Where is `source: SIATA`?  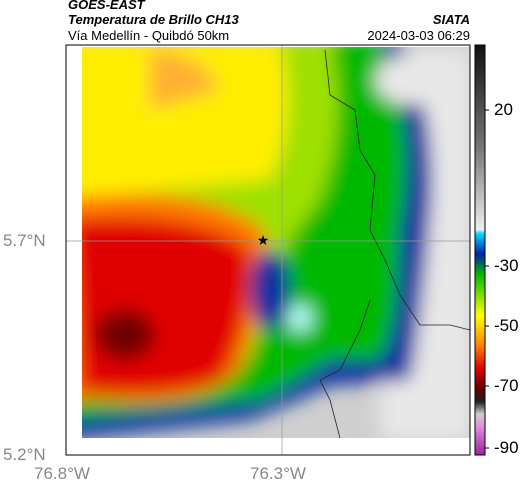
source: SIATA is located at coordinates (451, 19).